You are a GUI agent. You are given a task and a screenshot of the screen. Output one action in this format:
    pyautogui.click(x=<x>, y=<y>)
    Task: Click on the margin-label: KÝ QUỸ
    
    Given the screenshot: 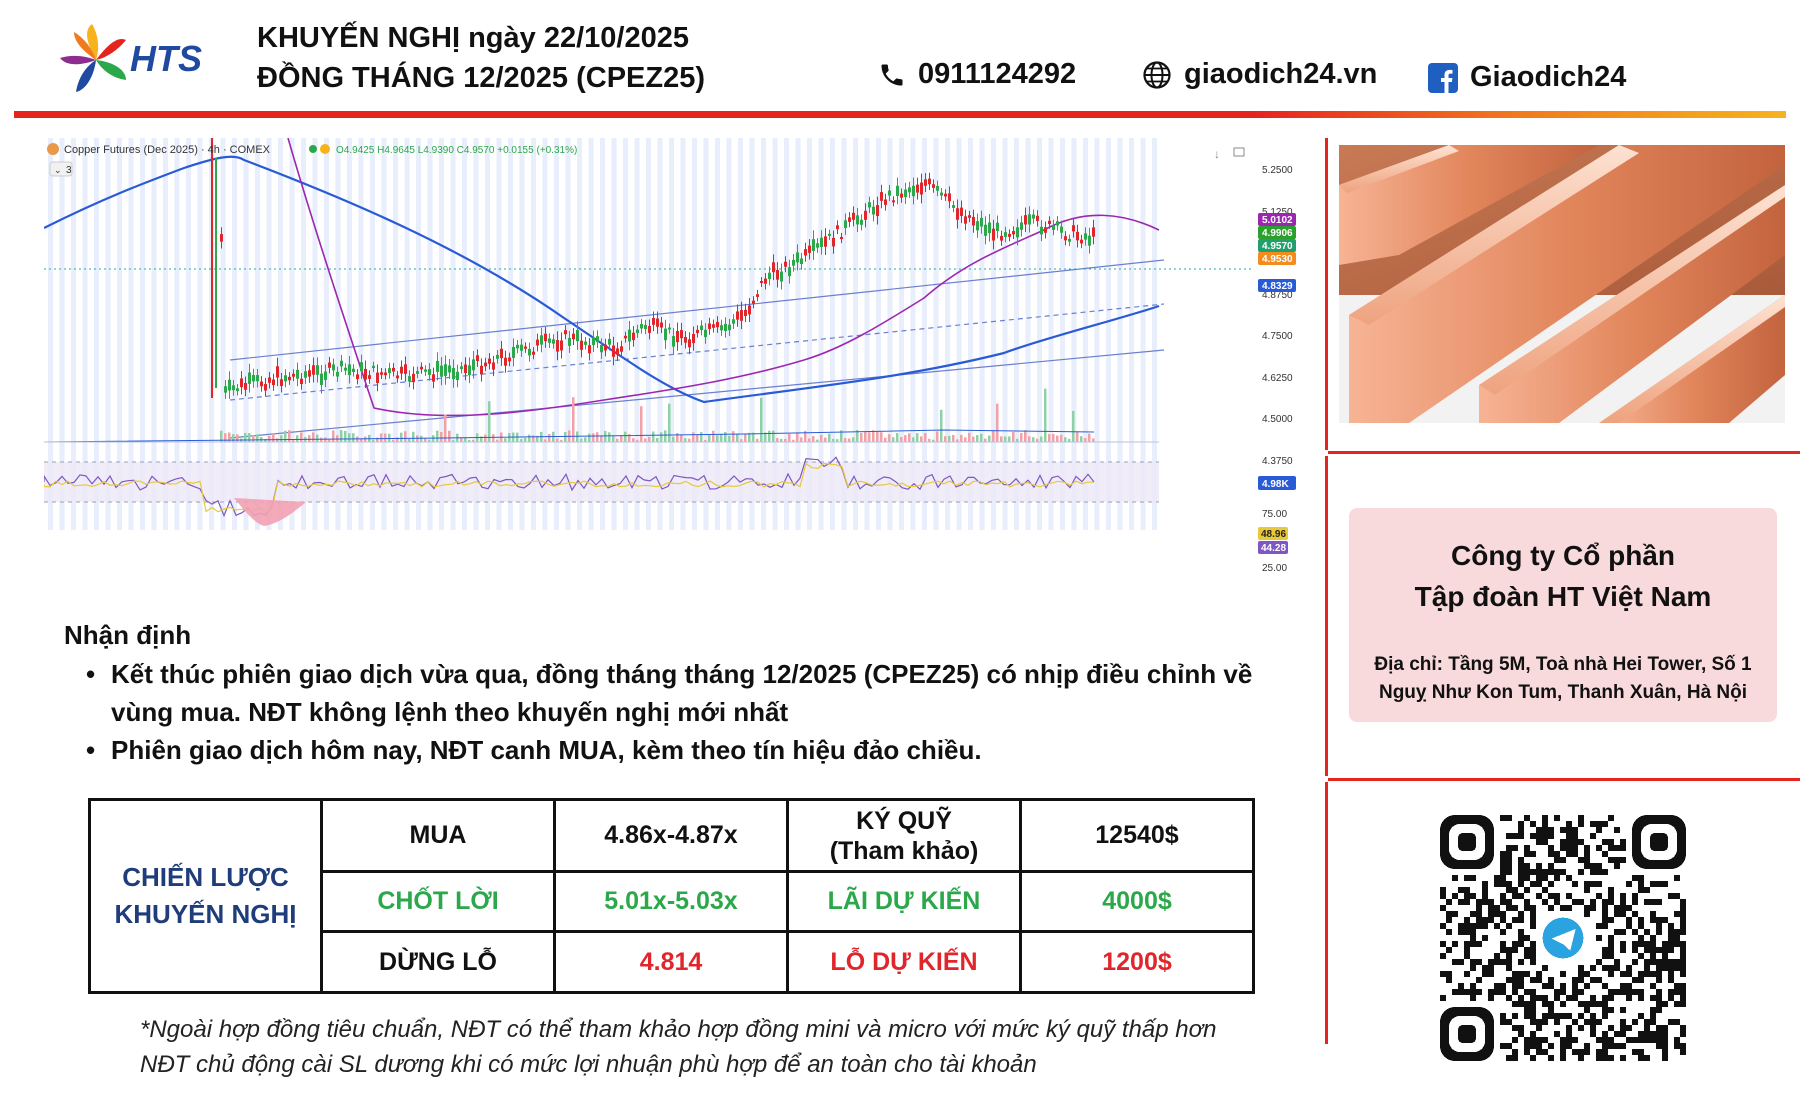 What is the action you would take?
    pyautogui.click(x=904, y=820)
    